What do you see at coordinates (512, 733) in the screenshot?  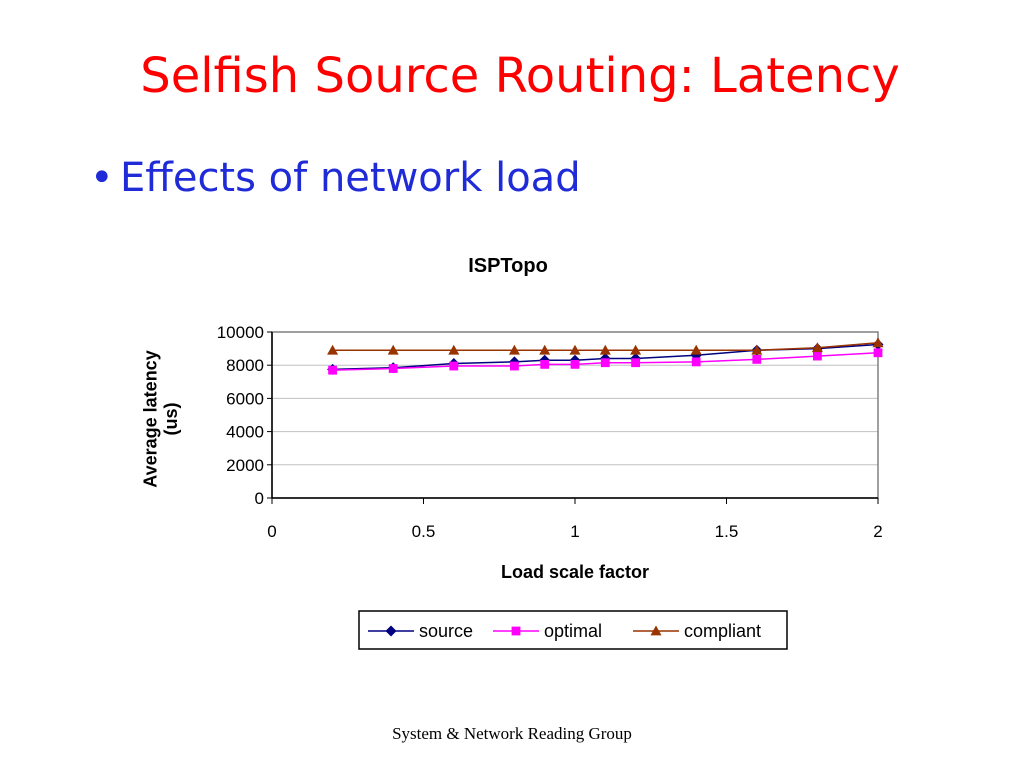 I see `footer-text: System & Network Reading Group` at bounding box center [512, 733].